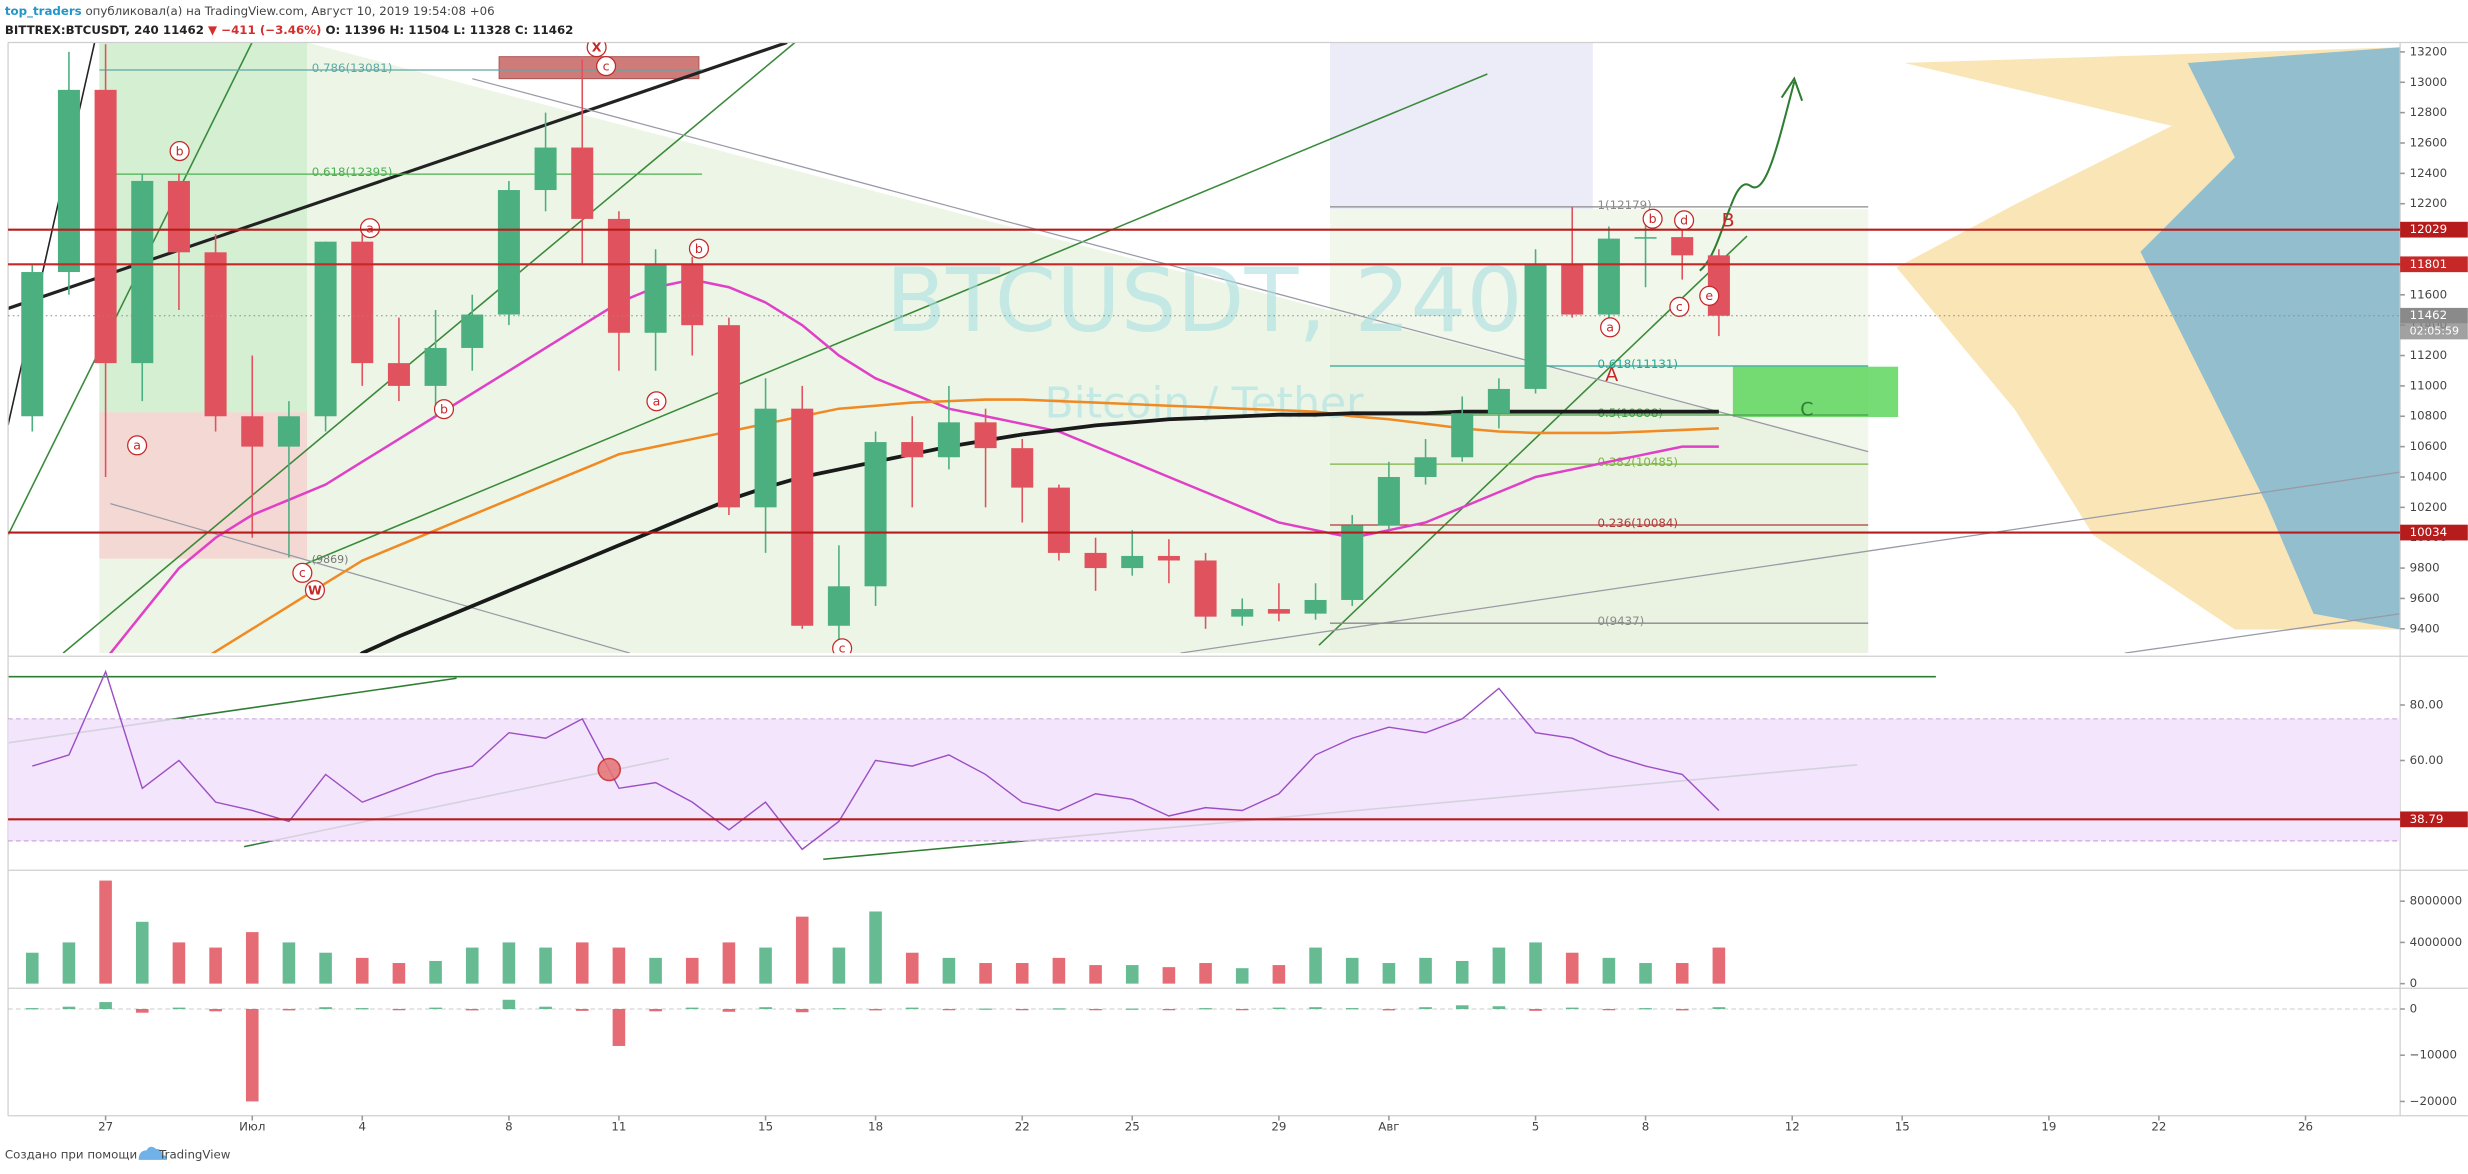 The width and height of the screenshot is (2468, 1174). What do you see at coordinates (118, 1154) in the screenshot?
I see `footer: Создано при помощи TradingView` at bounding box center [118, 1154].